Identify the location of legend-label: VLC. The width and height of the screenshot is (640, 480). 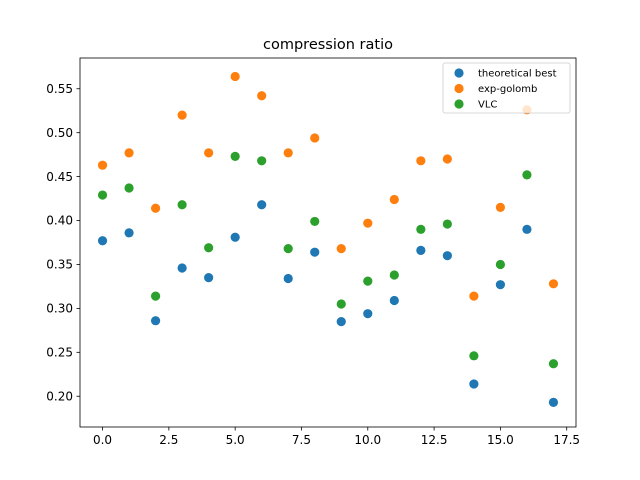
(487, 105).